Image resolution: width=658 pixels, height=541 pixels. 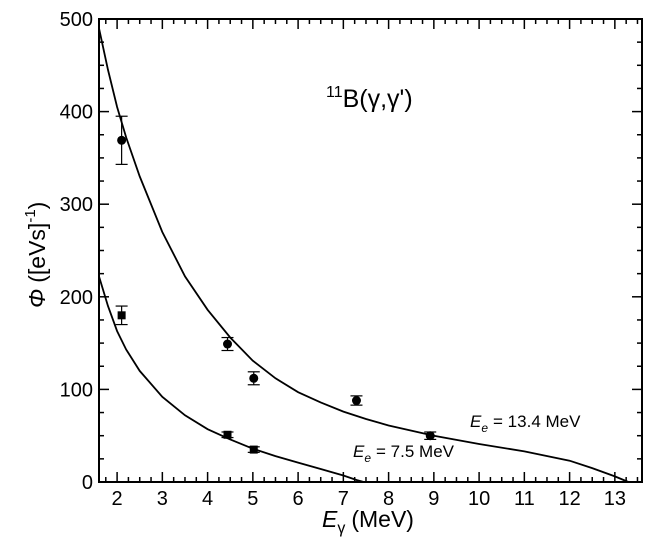 I want to click on series-label-13-4-text: = 13.4 MeV, so click(x=537, y=421).